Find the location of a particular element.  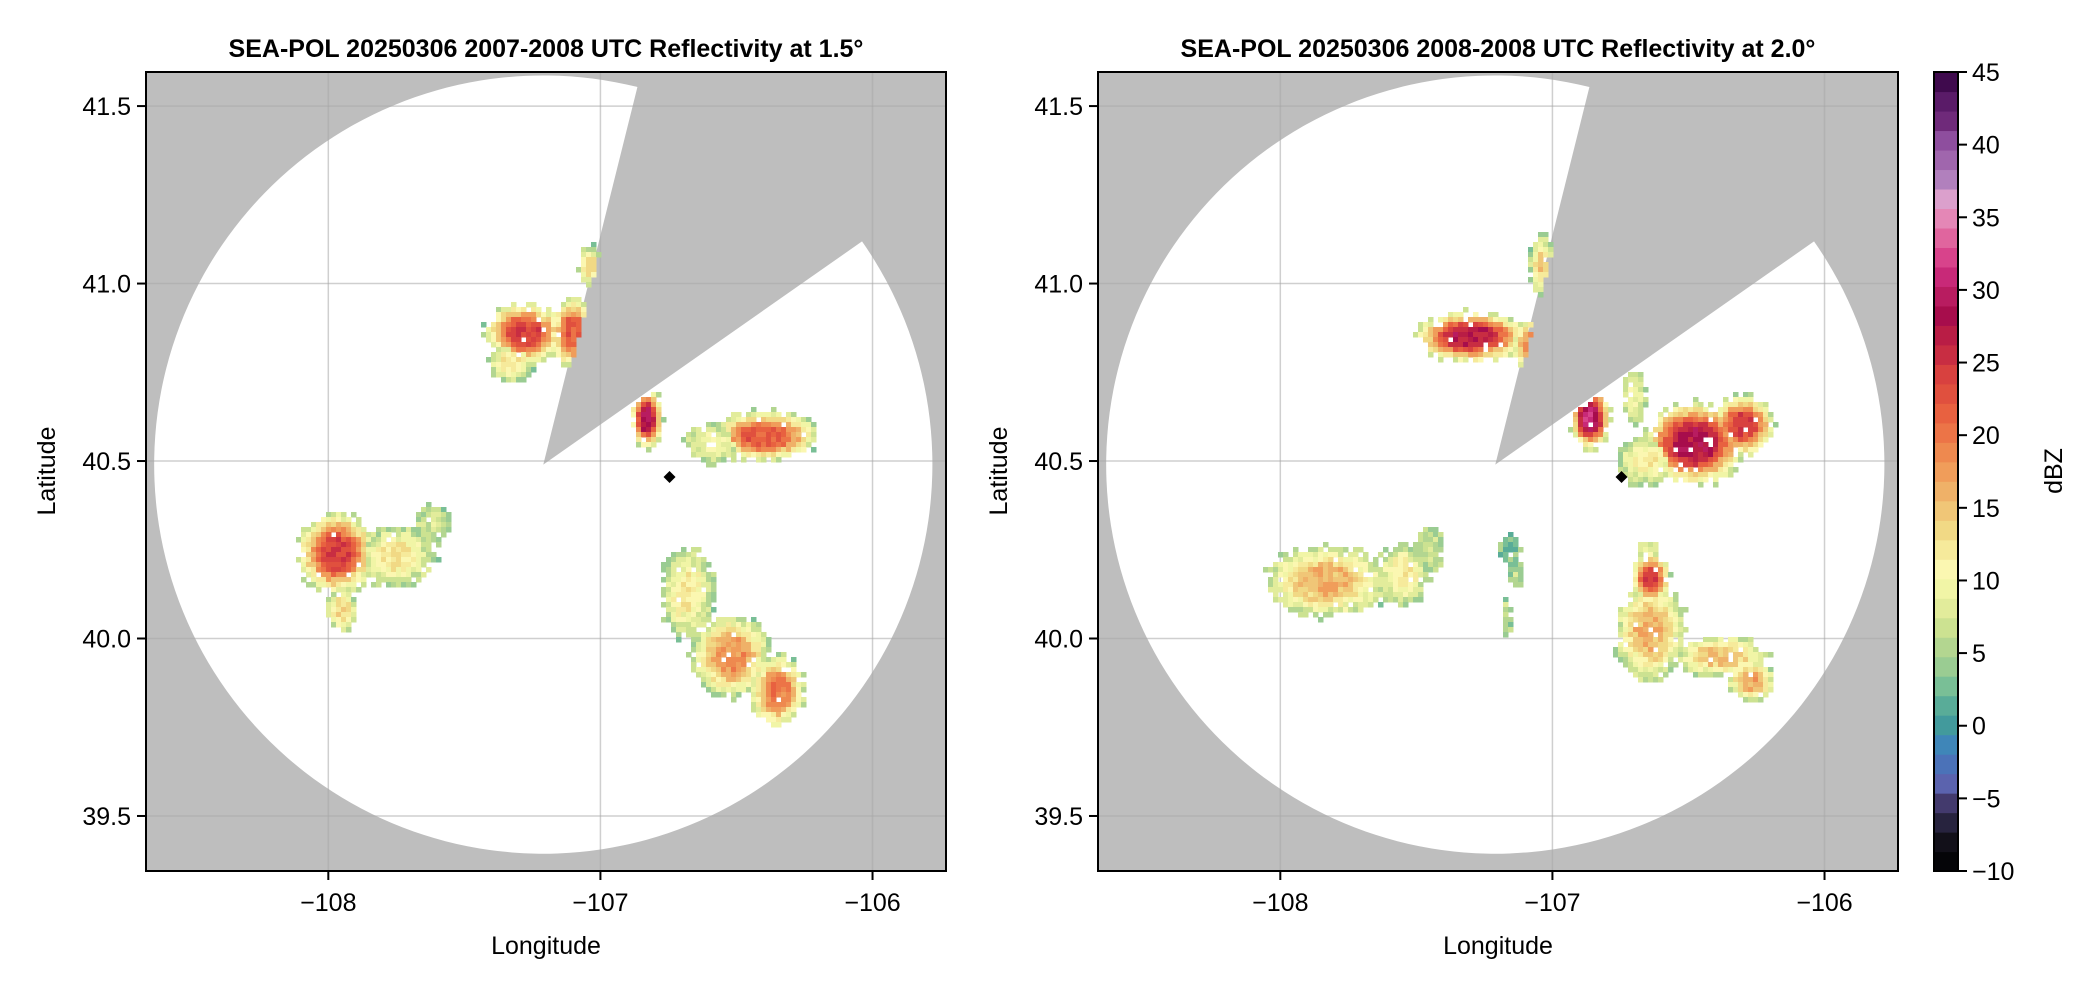

colorbar-tick-label: 25 is located at coordinates (1986, 364).